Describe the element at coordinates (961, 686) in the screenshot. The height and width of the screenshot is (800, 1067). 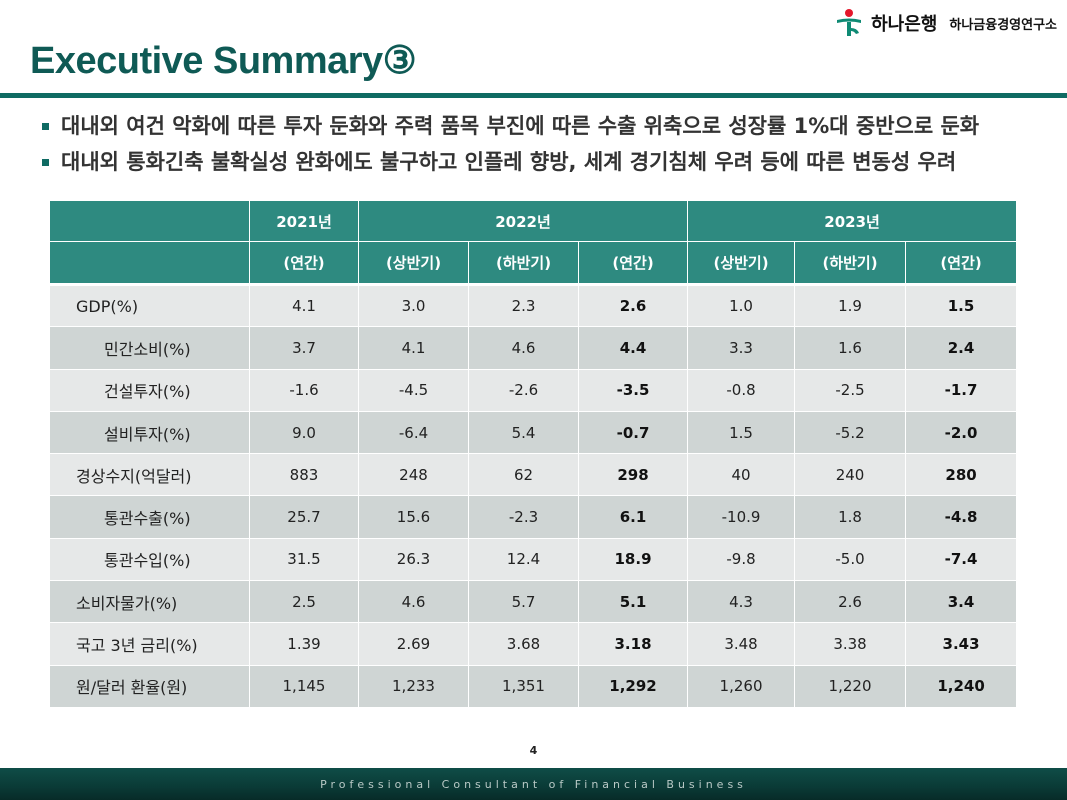
I see `table-cell: 1,240` at that location.